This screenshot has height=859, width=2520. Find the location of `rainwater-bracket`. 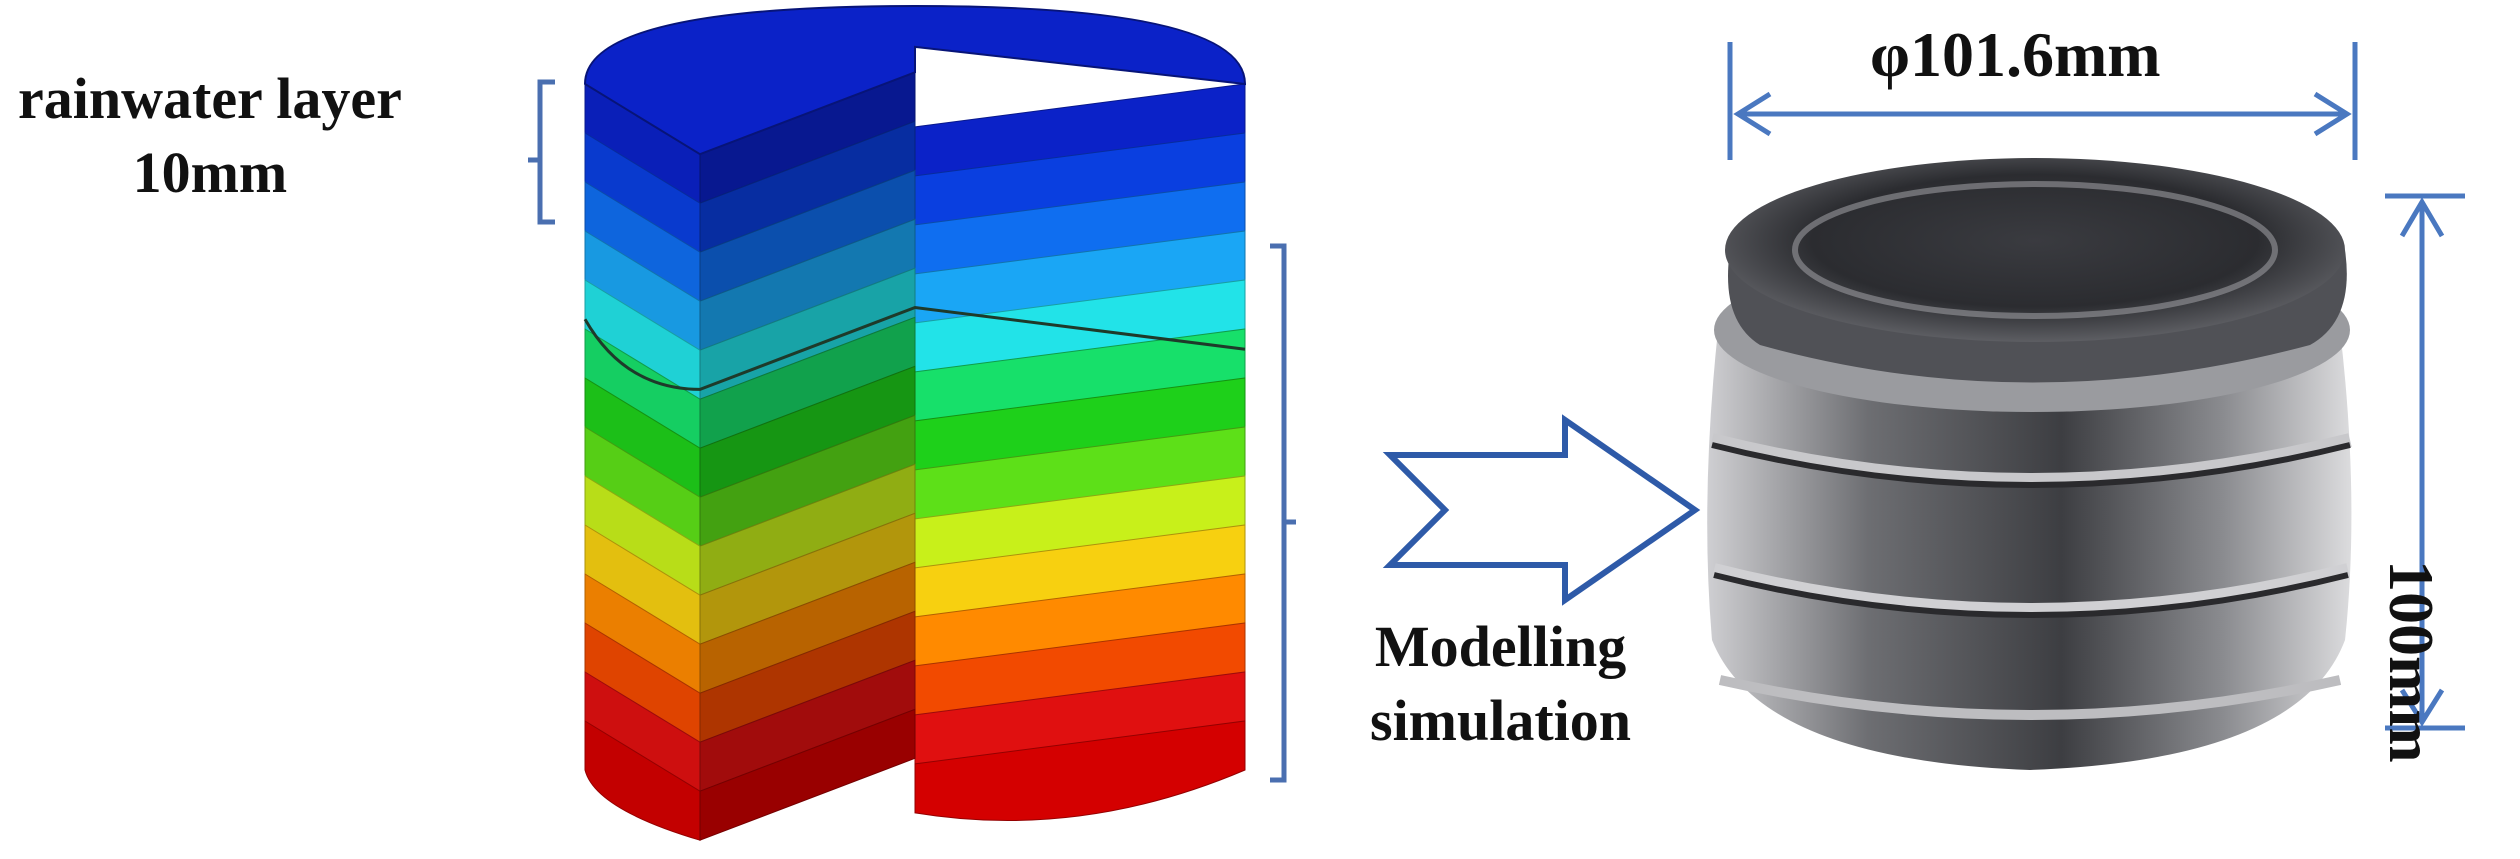

rainwater-bracket is located at coordinates (541, 152).